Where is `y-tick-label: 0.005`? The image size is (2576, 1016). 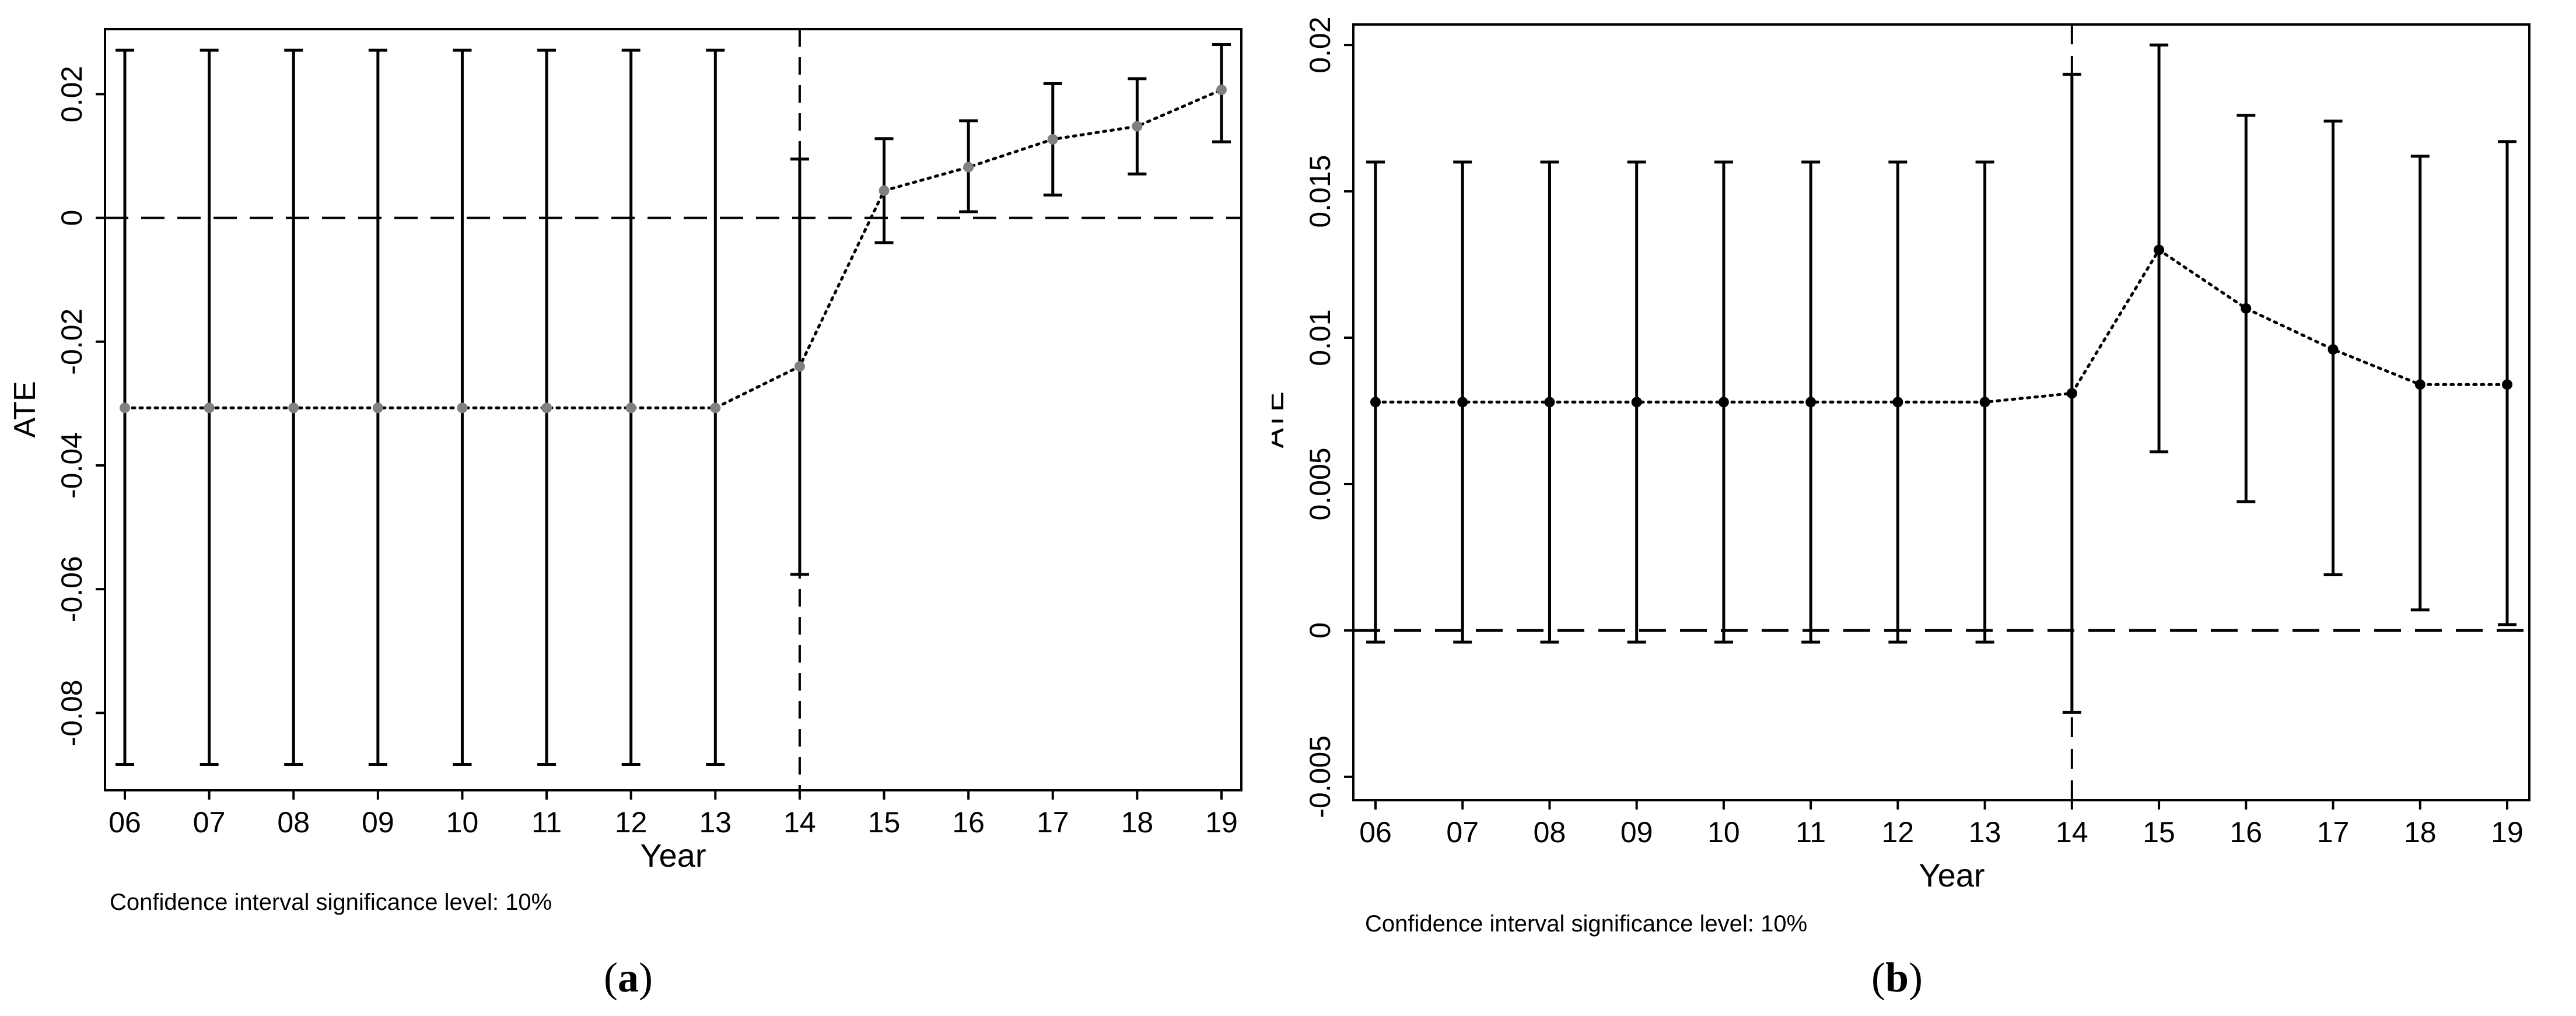
y-tick-label: 0.005 is located at coordinates (1320, 484).